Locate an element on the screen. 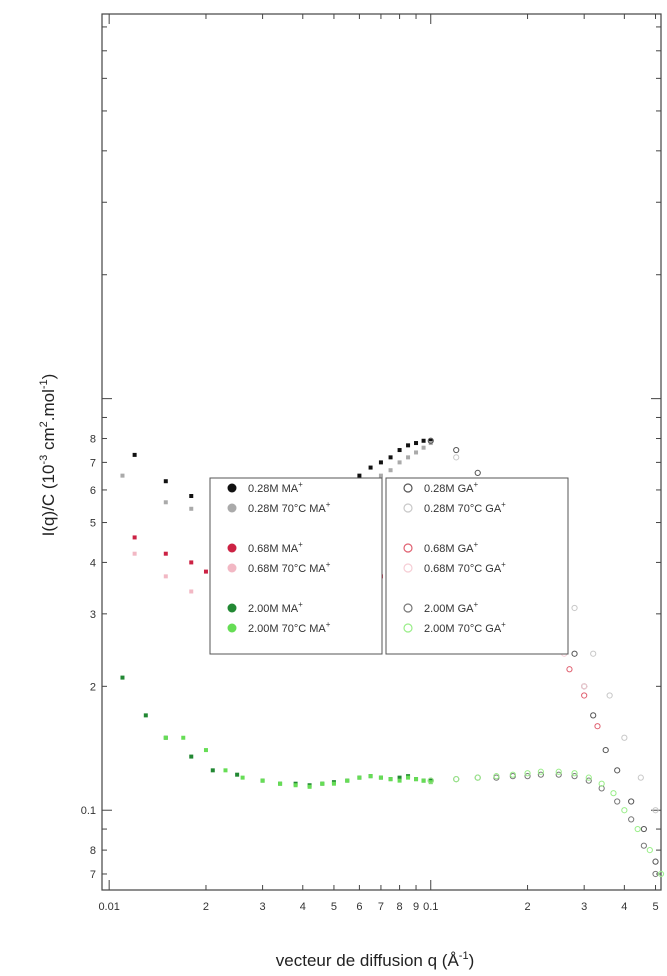 Image resolution: width=667 pixels, height=976 pixels. legend-label: 2.00M 70°C GA+ is located at coordinates (465, 627).